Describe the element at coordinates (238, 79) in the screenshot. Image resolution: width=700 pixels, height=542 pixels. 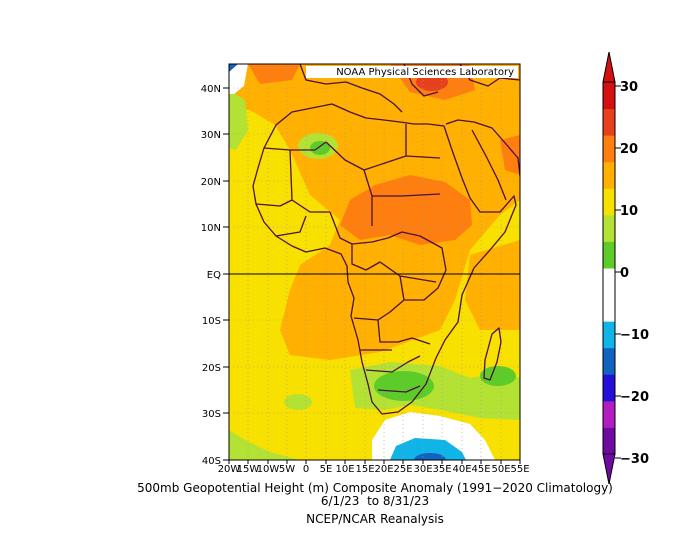
I see `anomaly-field-near-zero-northwest` at that location.